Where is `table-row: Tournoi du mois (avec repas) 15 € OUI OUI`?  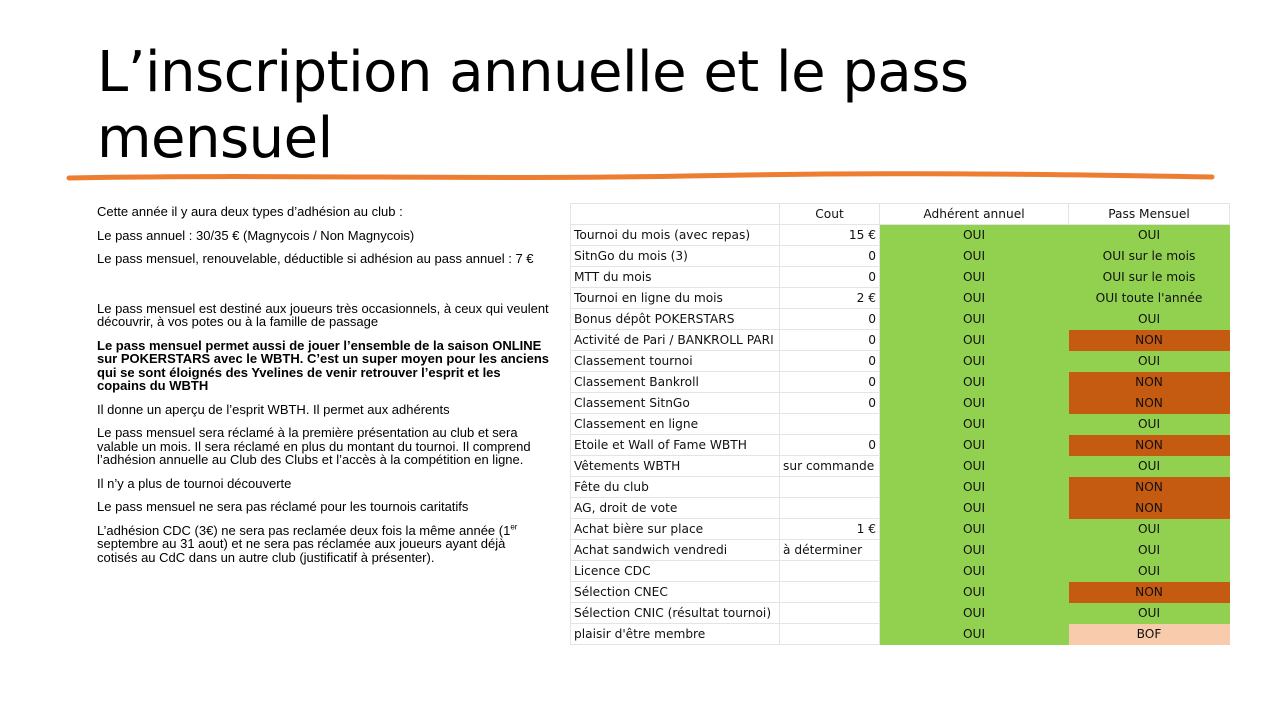 table-row: Tournoi du mois (avec repas) 15 € OUI OUI is located at coordinates (900, 235).